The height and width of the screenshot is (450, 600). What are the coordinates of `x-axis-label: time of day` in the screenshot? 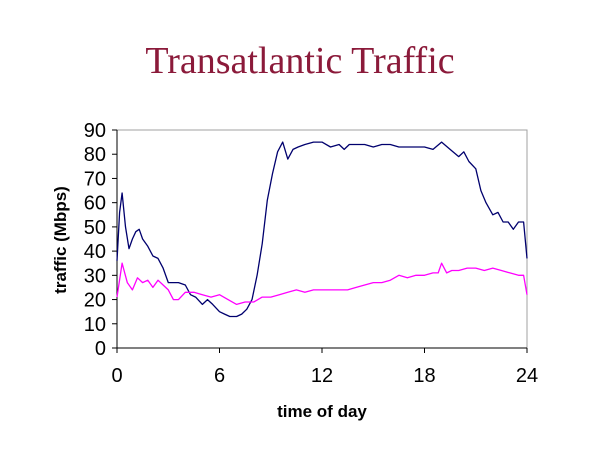 It's located at (322, 411).